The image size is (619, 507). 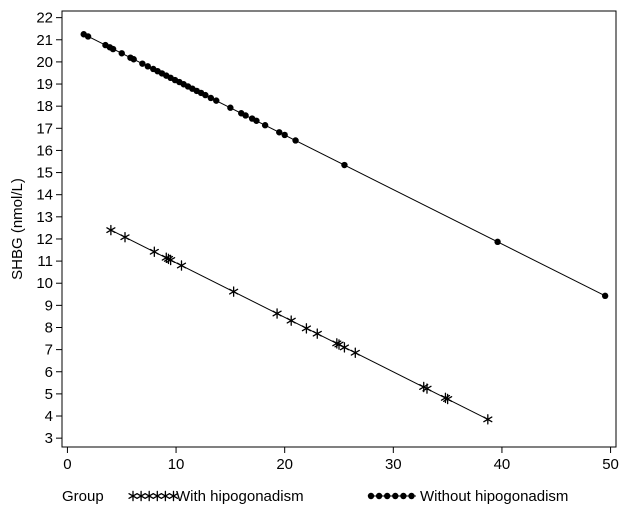 What do you see at coordinates (49, 438) in the screenshot?
I see `y-tick-label: 3` at bounding box center [49, 438].